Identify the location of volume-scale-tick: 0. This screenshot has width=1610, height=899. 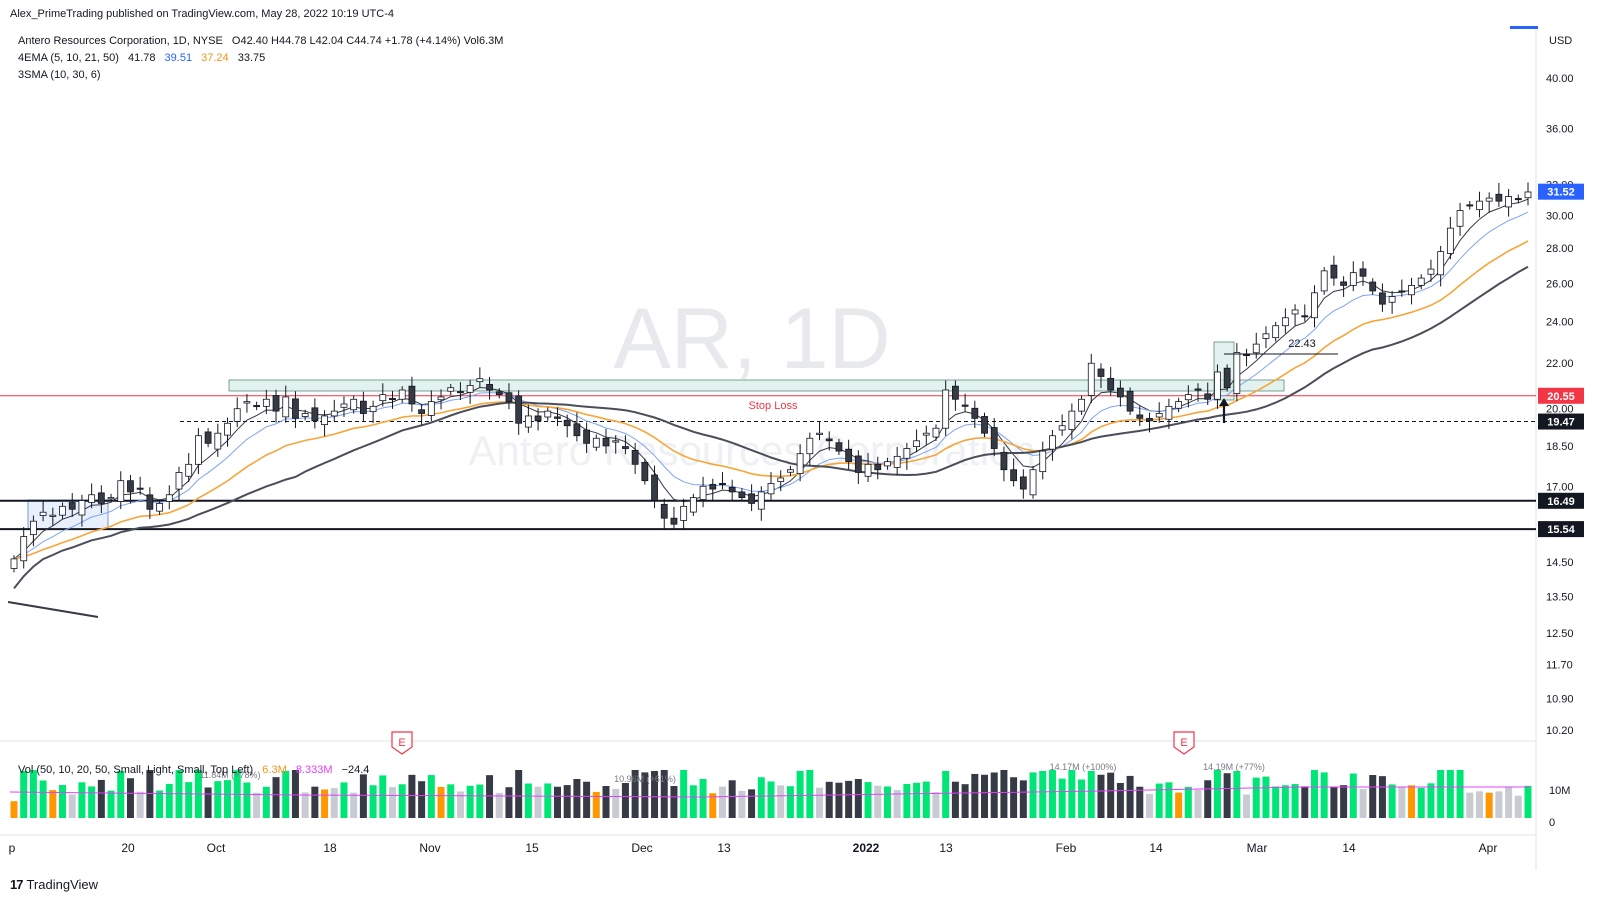
(1552, 823).